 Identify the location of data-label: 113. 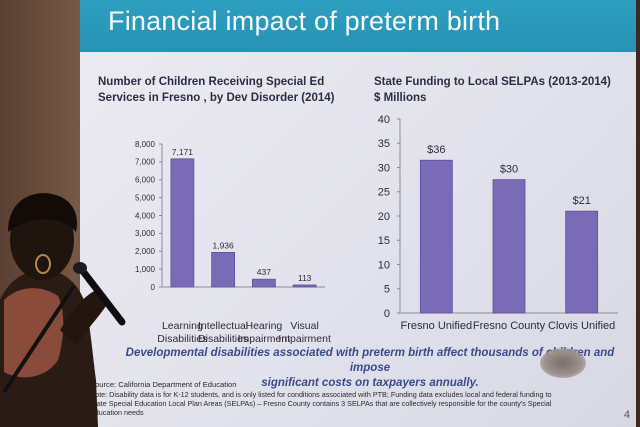
(305, 278).